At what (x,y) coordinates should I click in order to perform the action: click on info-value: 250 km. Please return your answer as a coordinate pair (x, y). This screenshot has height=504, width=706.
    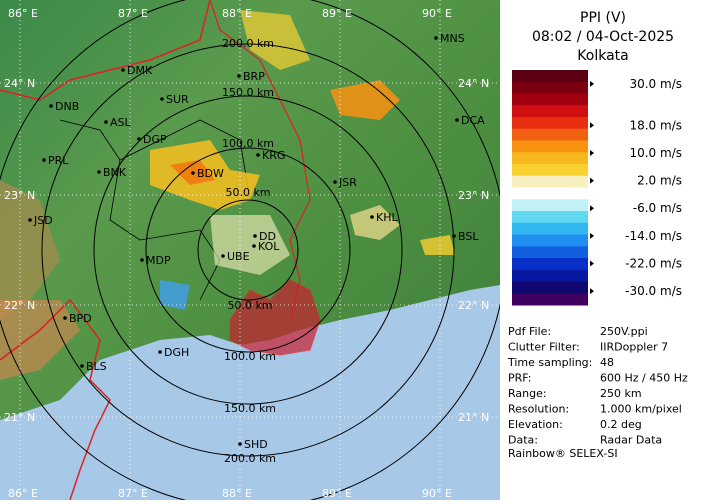
    Looking at the image, I should click on (621, 393).